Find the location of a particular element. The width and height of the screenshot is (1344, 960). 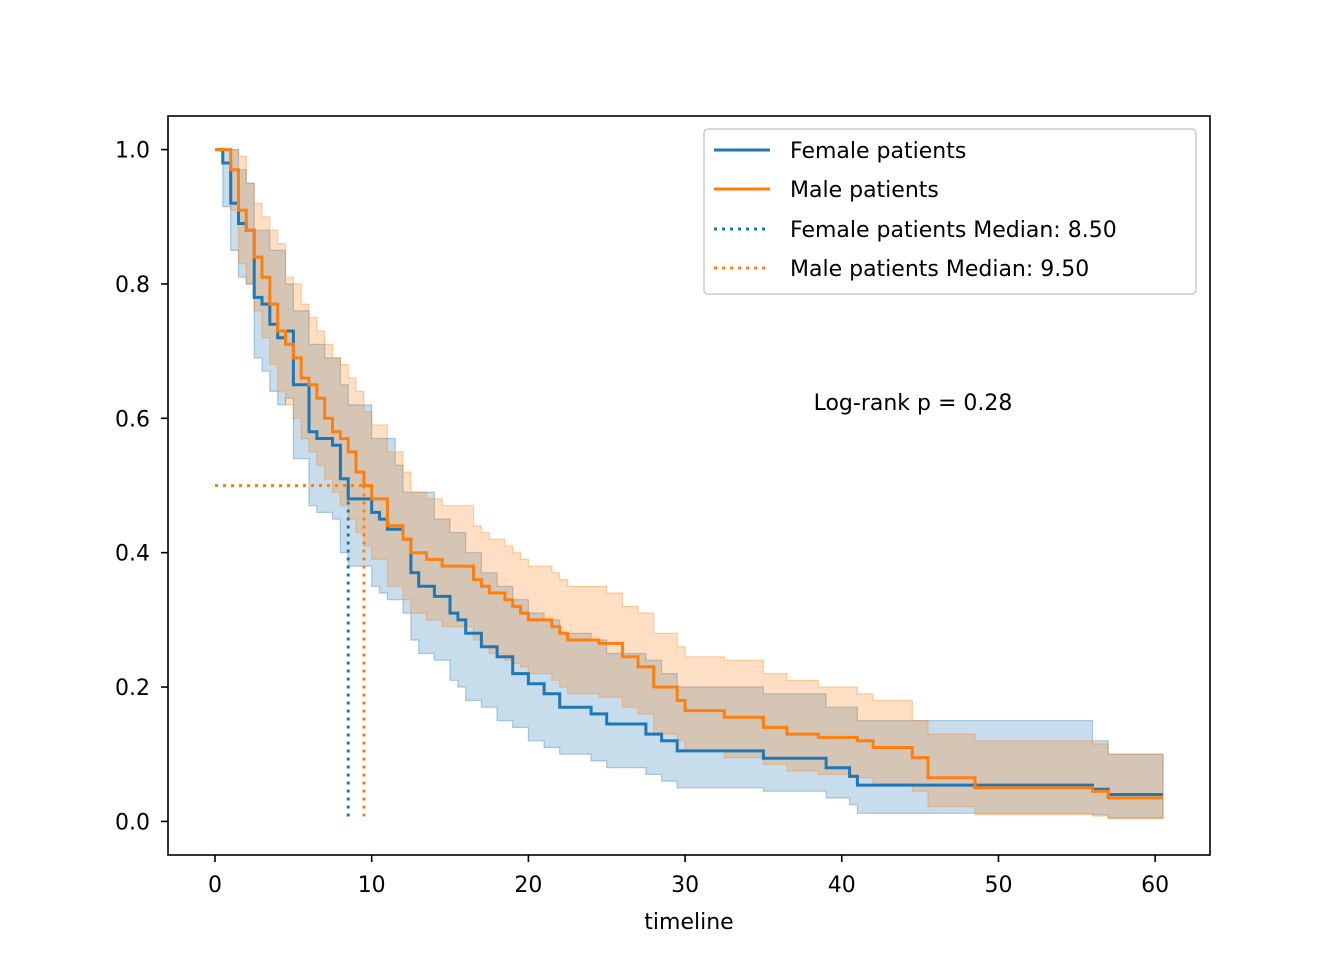

y-tick-label: 0.6 is located at coordinates (132, 419).